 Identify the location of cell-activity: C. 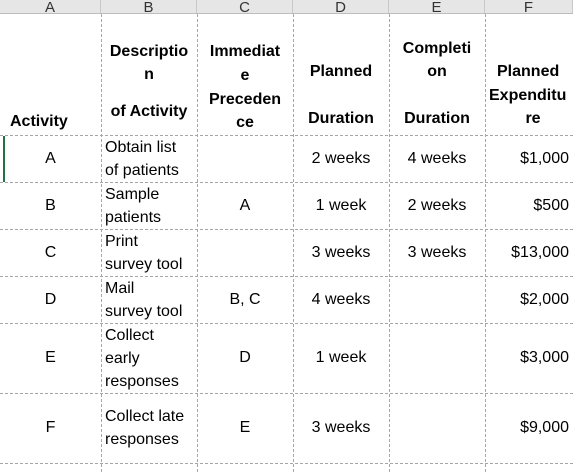
(50, 252).